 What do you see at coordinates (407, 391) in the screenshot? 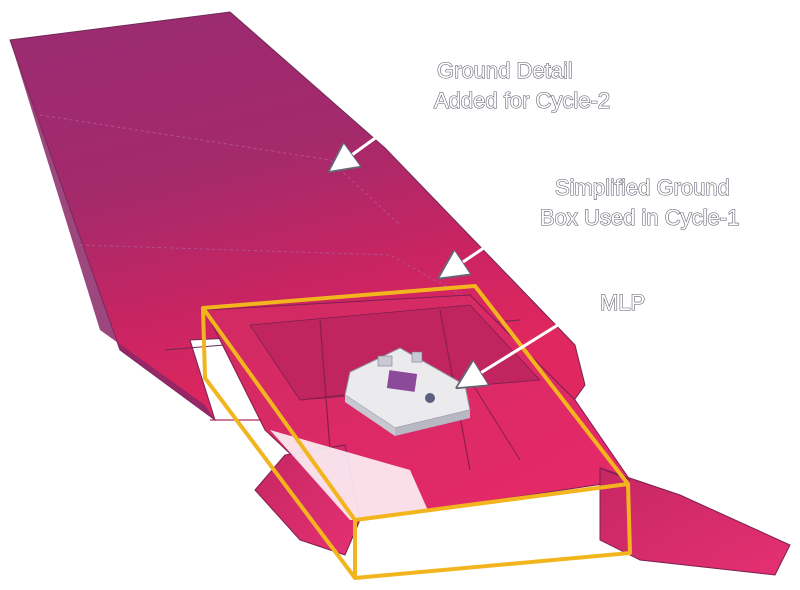
I see `mlp-platform` at bounding box center [407, 391].